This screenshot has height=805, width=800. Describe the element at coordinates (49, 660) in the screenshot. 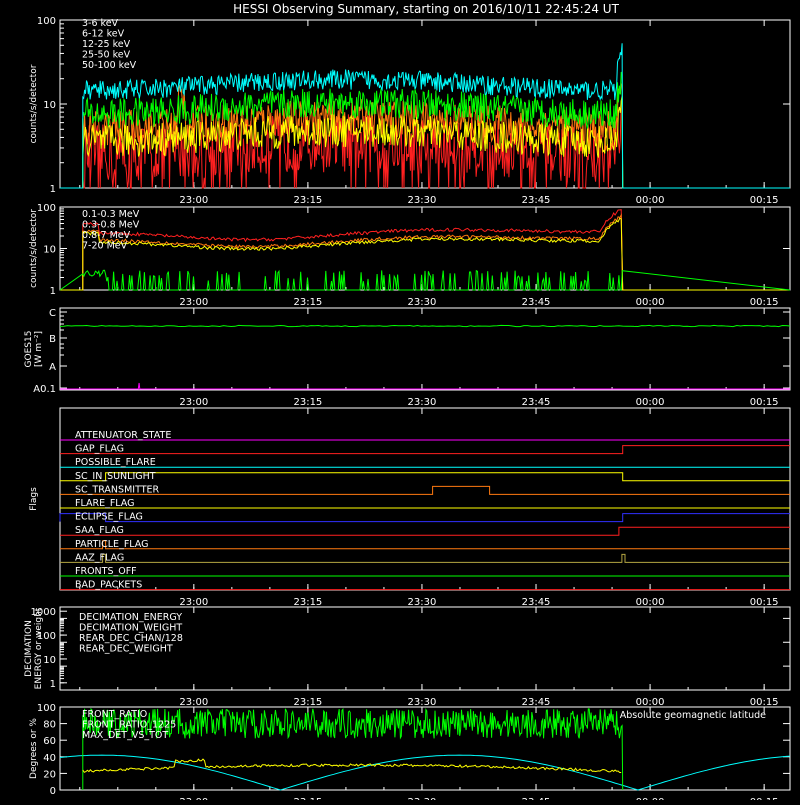

I see `decimation-ytick-label: 10` at that location.